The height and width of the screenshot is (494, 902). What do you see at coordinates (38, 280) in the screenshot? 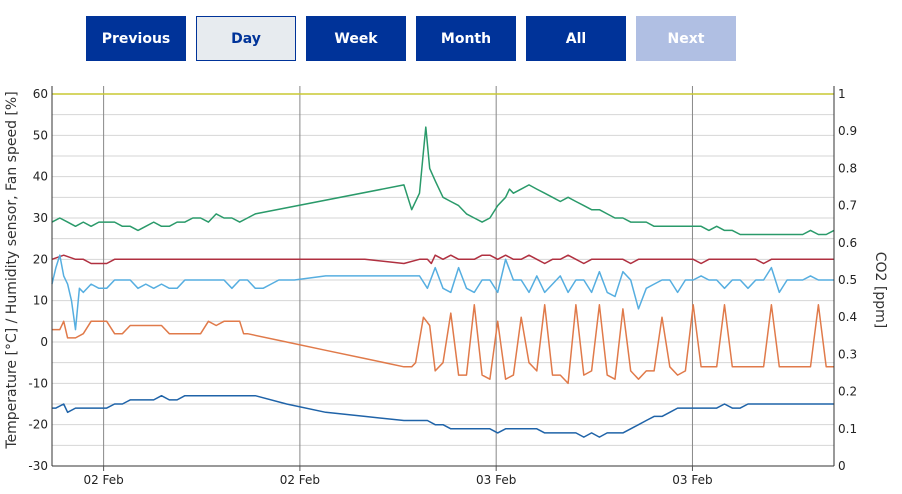
I see `left-axis-ticks: 60 50 40 30 20 10 0 -10 -20 -30` at bounding box center [38, 280].